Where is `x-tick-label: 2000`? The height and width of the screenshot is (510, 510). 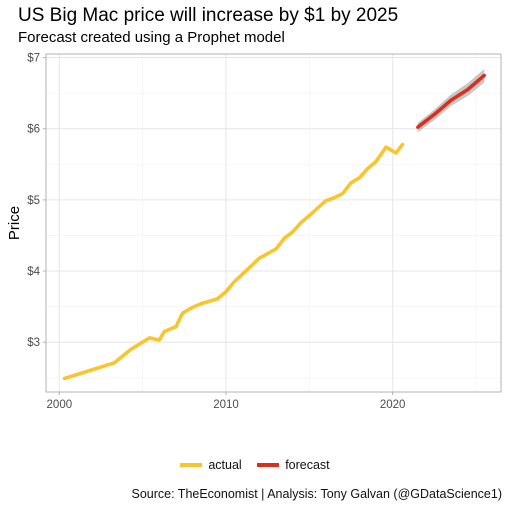
x-tick-label: 2000 is located at coordinates (60, 405).